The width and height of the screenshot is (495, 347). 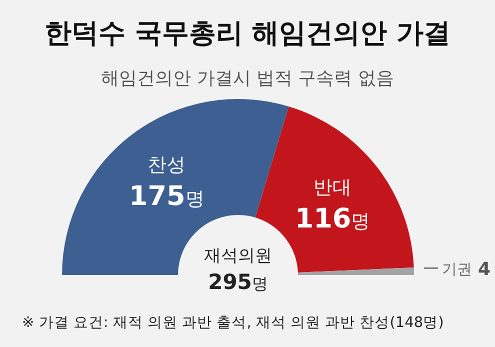 What do you see at coordinates (238, 270) in the screenshot?
I see `text: 재석의원 295명` at bounding box center [238, 270].